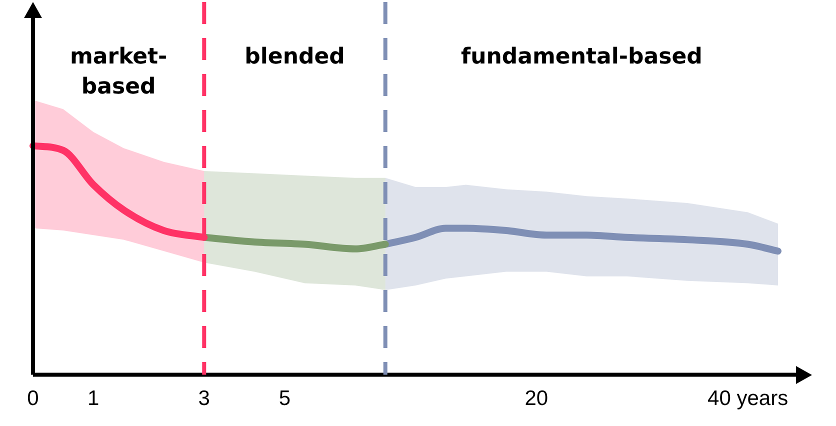  Describe the element at coordinates (284, 398) in the screenshot. I see `x-tick-label: 5` at that location.